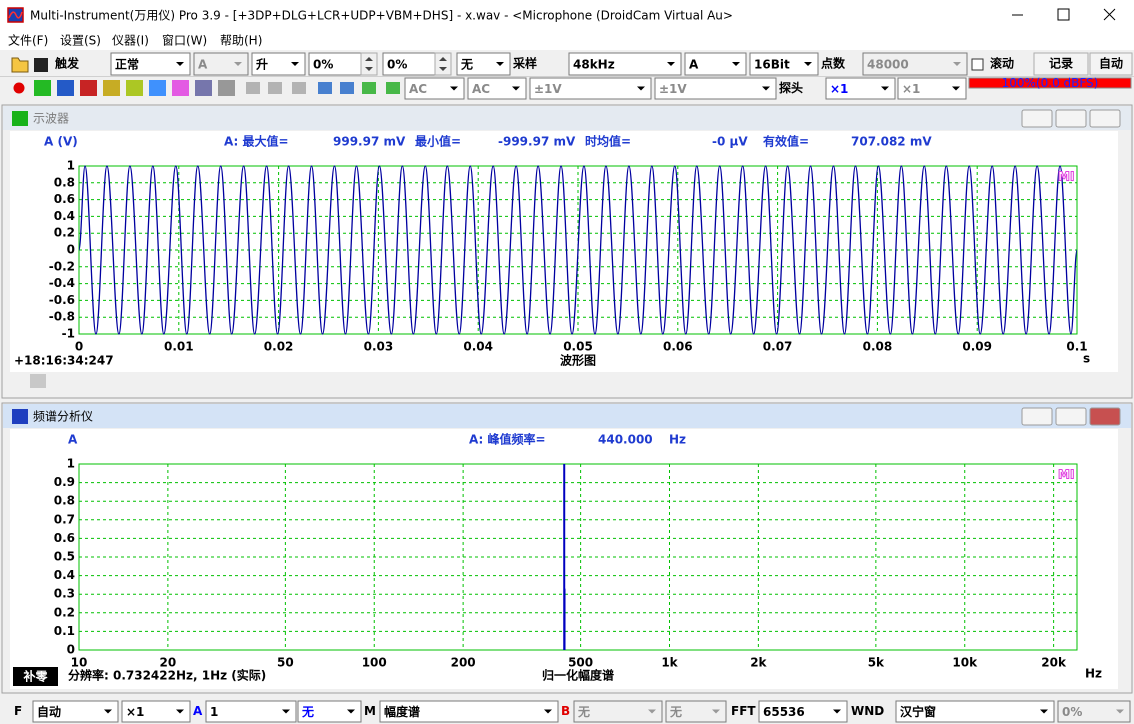 The height and width of the screenshot is (724, 1134). Describe the element at coordinates (1050, 83) in the screenshot. I see `meter: 100%(0.0 dBFS)` at that location.